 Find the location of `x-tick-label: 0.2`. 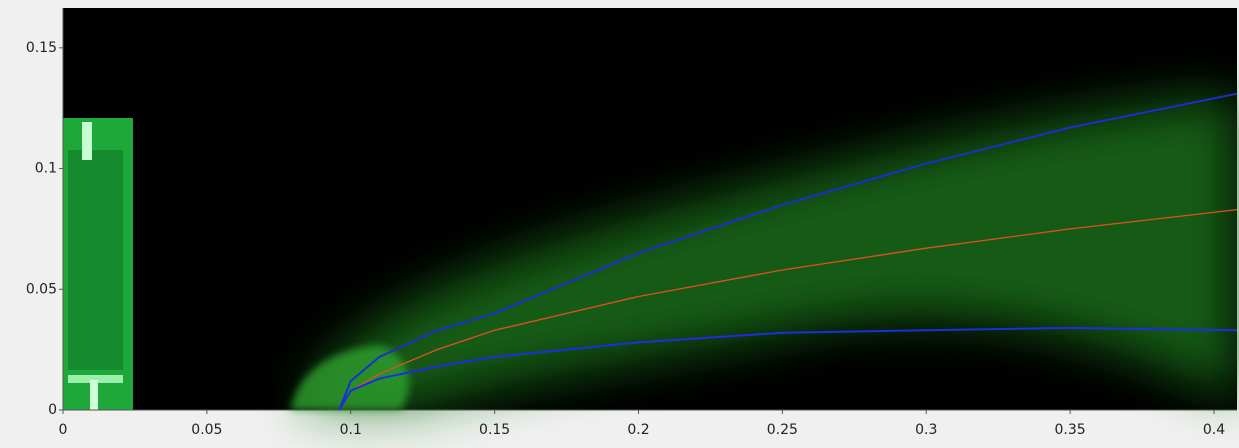

x-tick-label: 0.2 is located at coordinates (638, 430).